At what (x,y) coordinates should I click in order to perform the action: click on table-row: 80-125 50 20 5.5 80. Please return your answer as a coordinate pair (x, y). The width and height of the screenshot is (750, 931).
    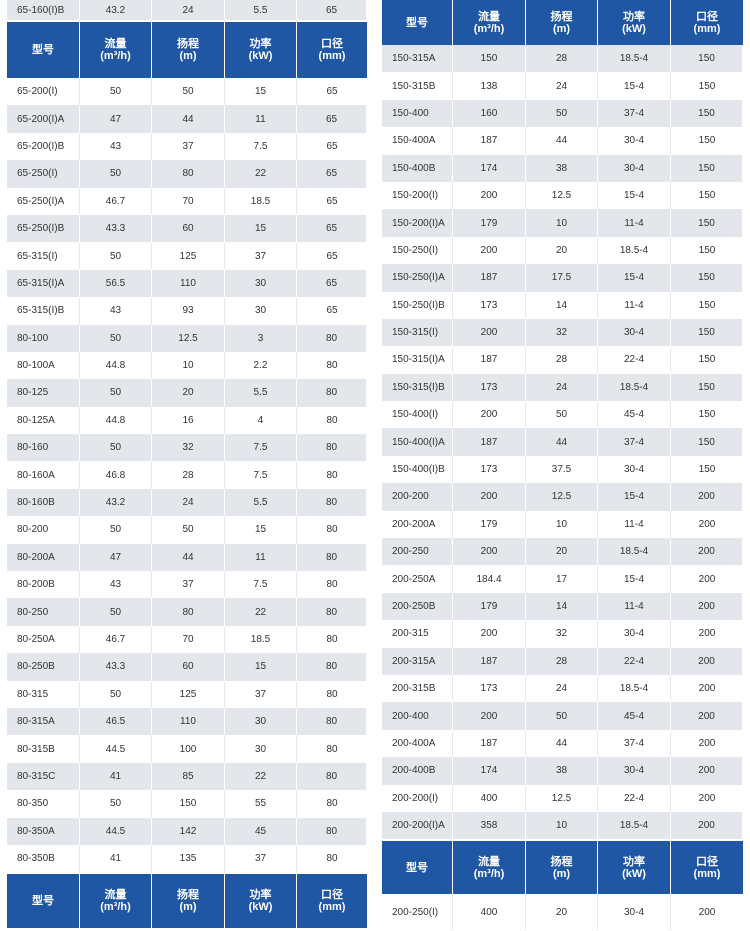
    Looking at the image, I should click on (187, 393).